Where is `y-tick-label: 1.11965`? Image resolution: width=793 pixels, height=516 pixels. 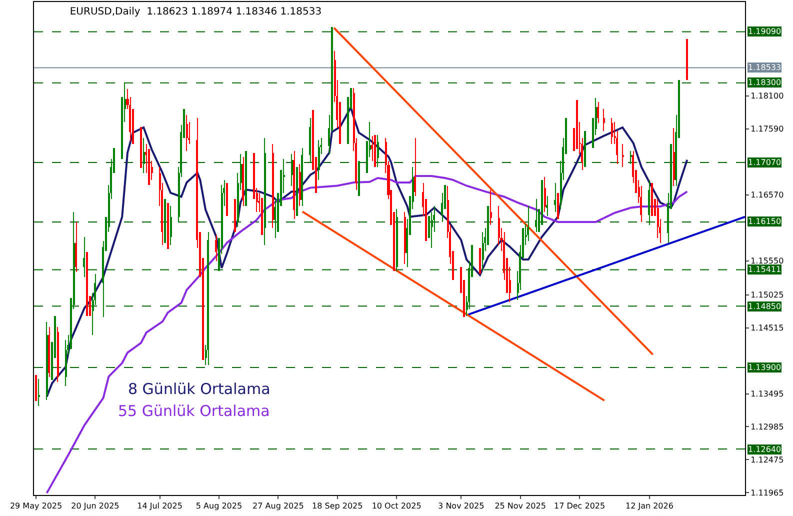 y-tick-label: 1.11965 is located at coordinates (767, 493).